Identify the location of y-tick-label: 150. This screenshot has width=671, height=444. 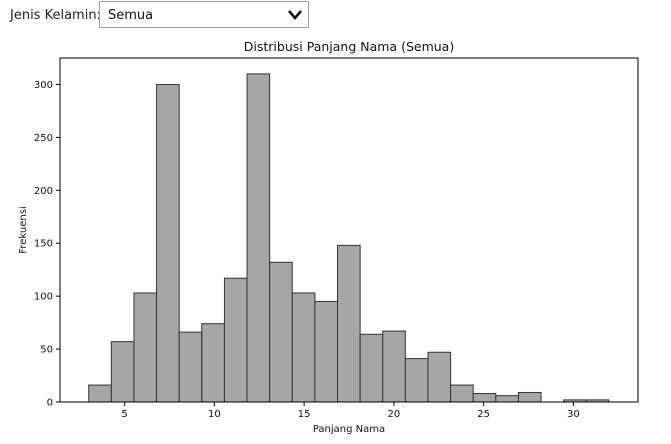
(43, 244).